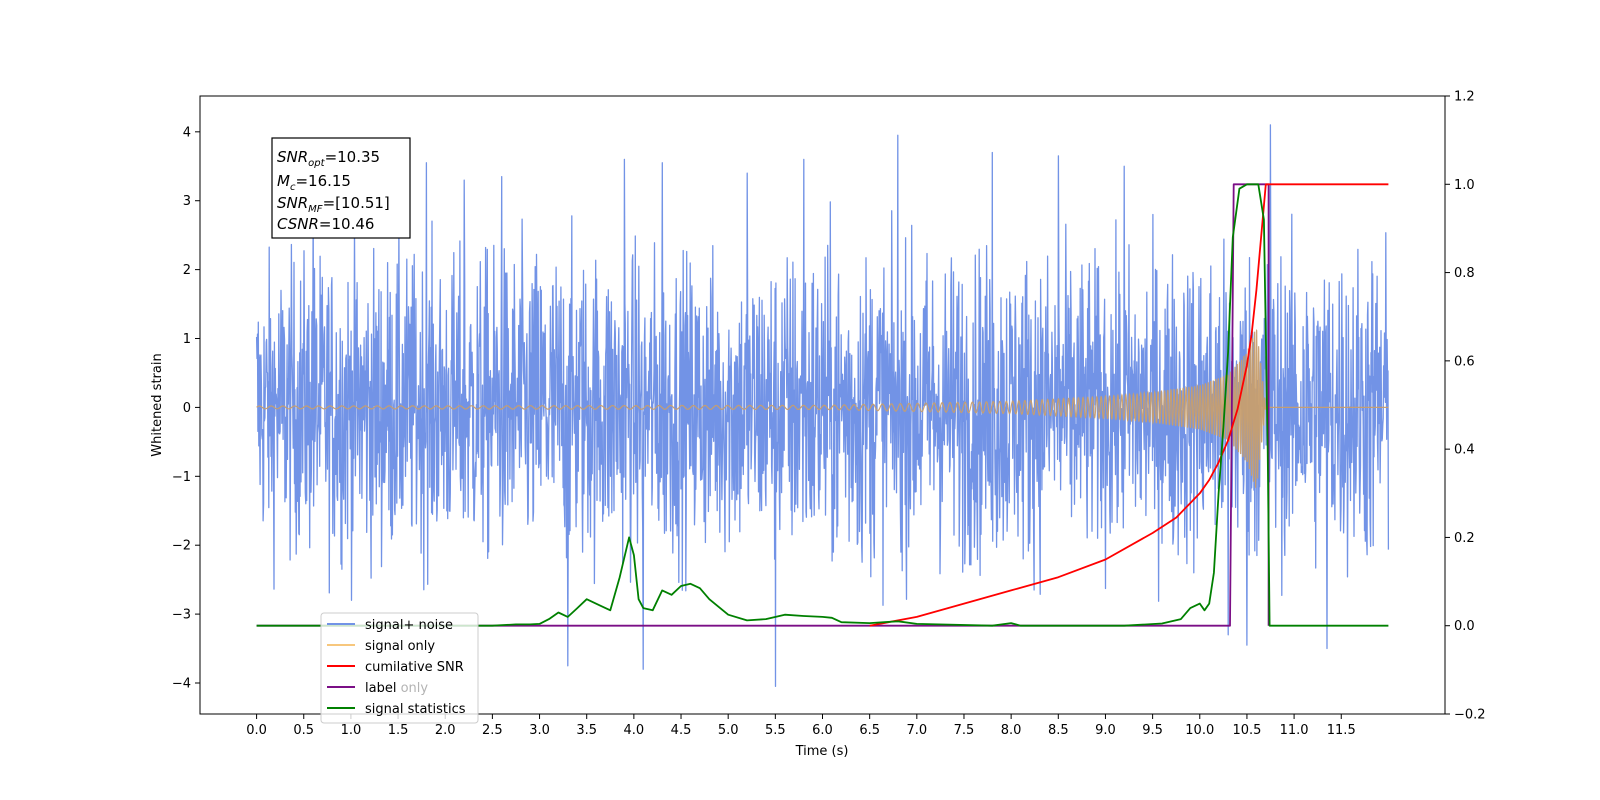  I want to click on x-tick-label: 10.0, so click(1199, 730).